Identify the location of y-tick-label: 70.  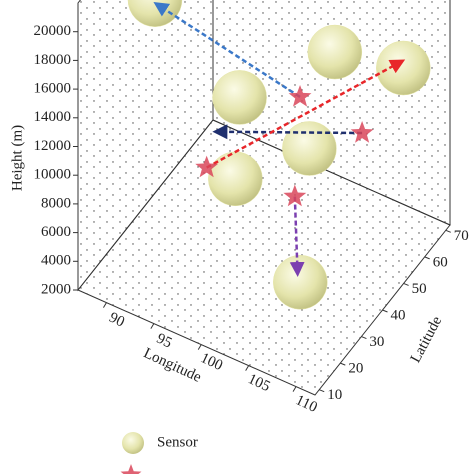
(461, 236).